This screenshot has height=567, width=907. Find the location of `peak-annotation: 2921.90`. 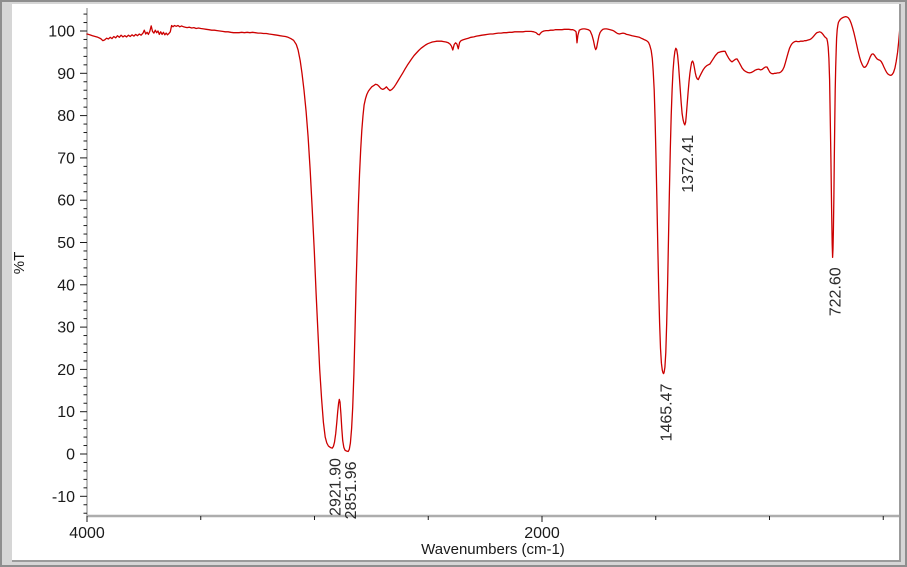

peak-annotation: 2921.90 is located at coordinates (335, 487).